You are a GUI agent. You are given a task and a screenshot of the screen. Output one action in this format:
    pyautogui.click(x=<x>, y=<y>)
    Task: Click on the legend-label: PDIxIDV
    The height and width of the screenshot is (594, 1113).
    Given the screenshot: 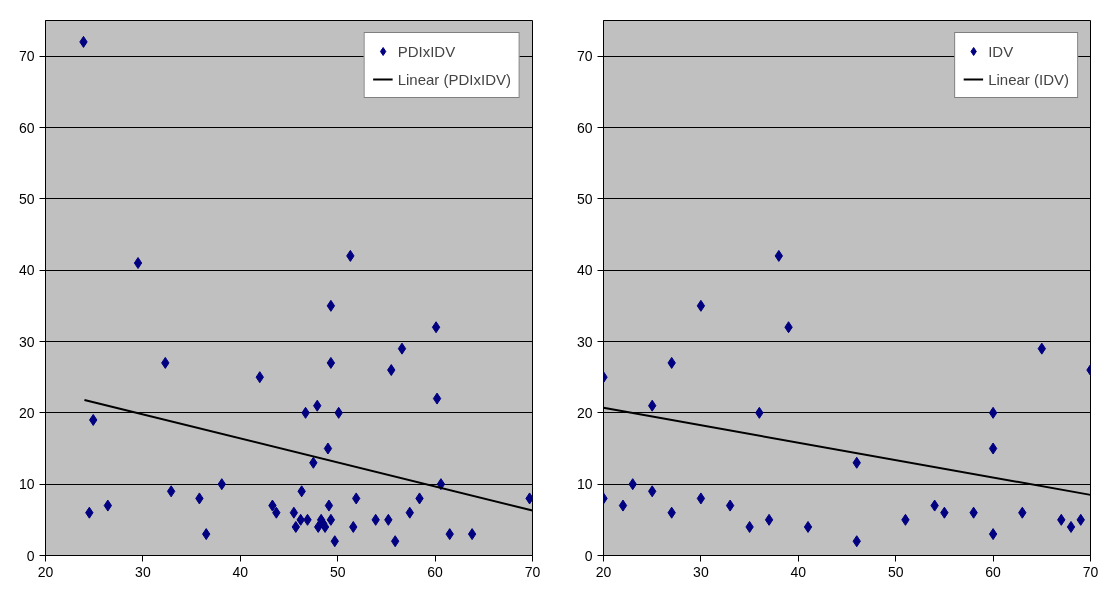 What is the action you would take?
    pyautogui.click(x=426, y=51)
    